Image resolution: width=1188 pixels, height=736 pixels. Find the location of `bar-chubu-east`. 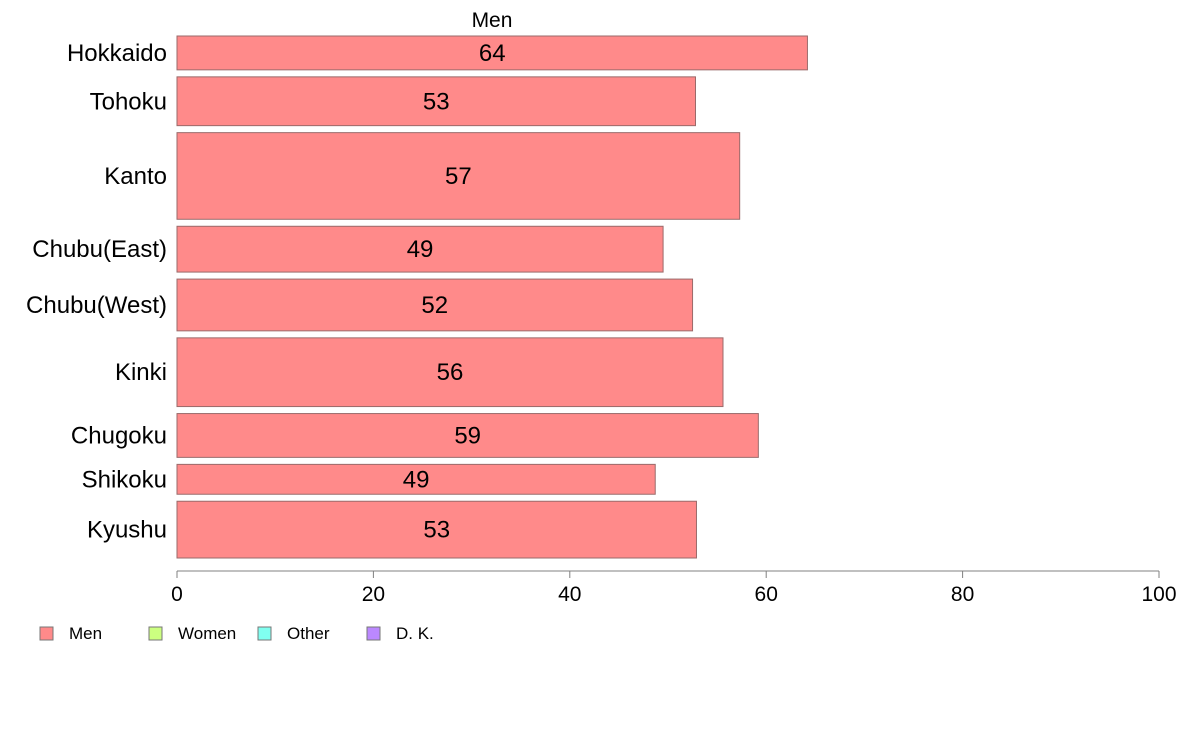

bar-chubu-east is located at coordinates (420, 249).